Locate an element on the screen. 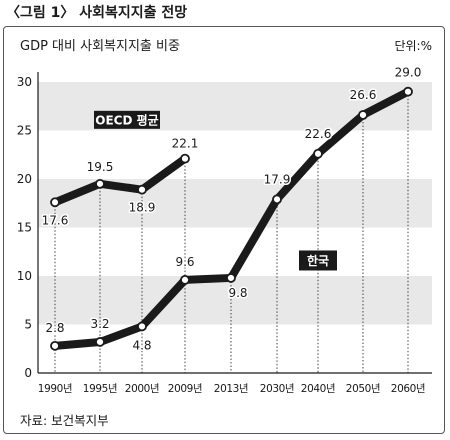 This screenshot has height=440, width=450. data-label: 4.8 is located at coordinates (141, 345).